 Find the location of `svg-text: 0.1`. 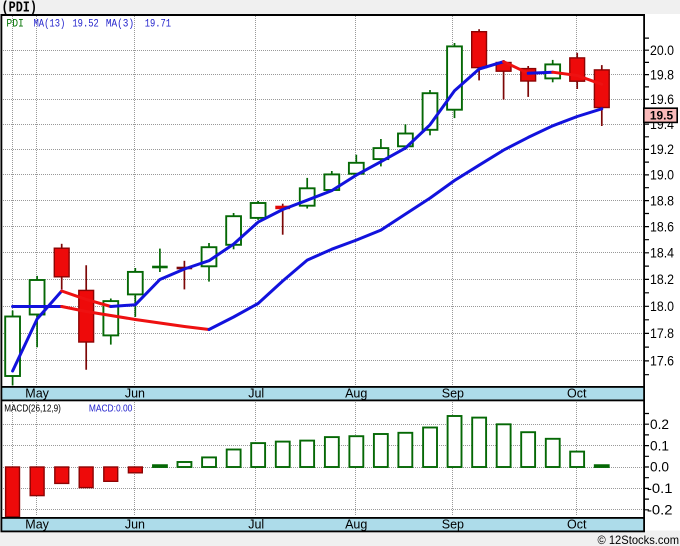

svg-text: 0.1 is located at coordinates (659, 445).